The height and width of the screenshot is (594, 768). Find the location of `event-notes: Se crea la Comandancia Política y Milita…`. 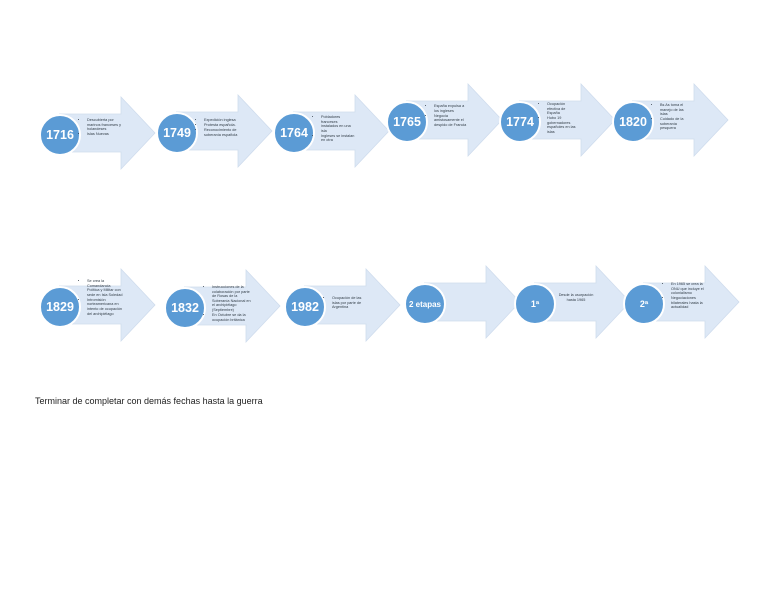

event-notes: Se crea la Comandancia Política y Milita… is located at coordinates (101, 298).